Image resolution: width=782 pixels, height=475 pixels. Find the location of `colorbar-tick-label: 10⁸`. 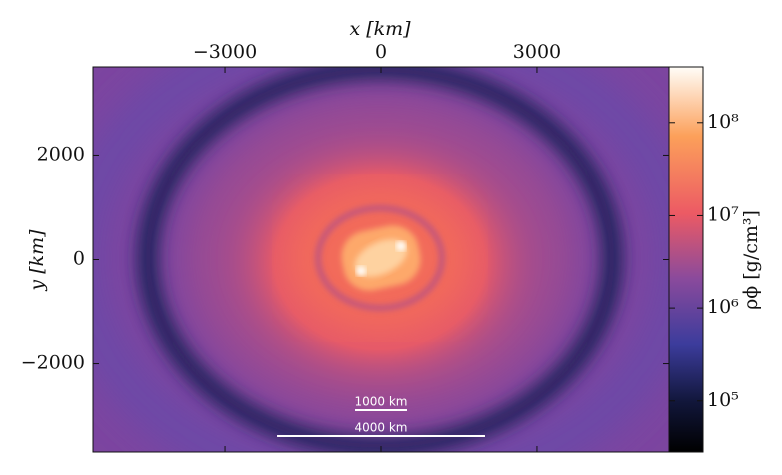

colorbar-tick-label: 10⁸ is located at coordinates (723, 122).